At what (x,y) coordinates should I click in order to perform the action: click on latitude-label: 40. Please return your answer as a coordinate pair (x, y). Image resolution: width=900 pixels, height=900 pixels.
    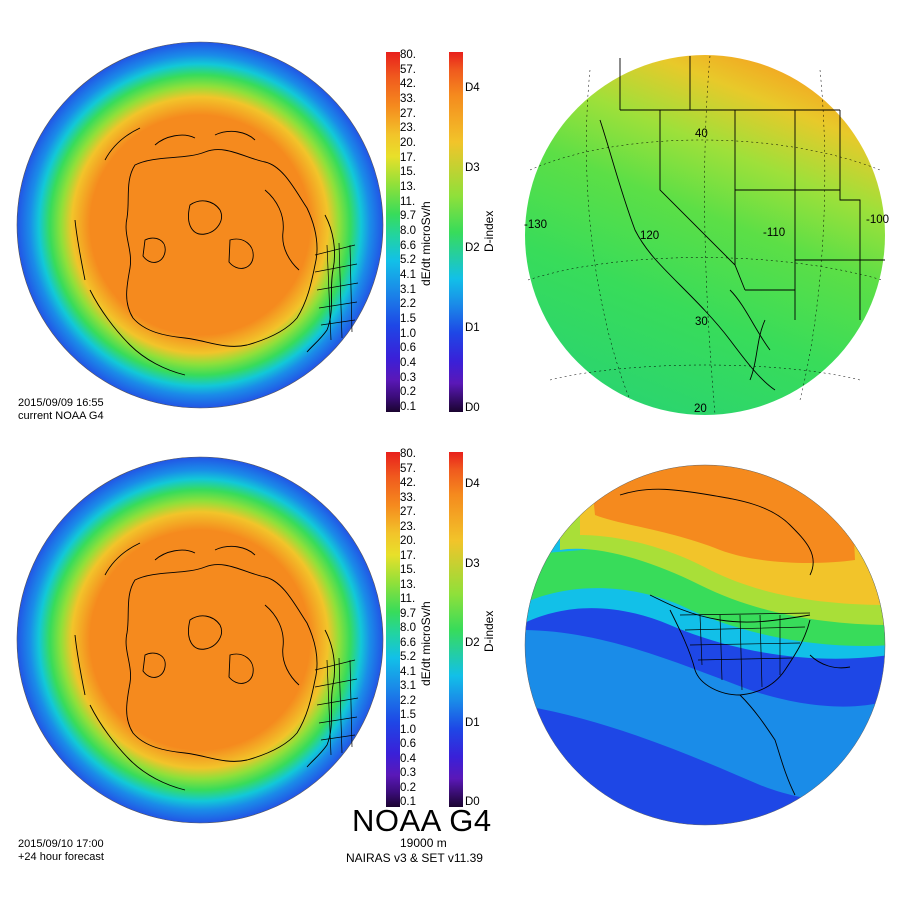
    Looking at the image, I should click on (701, 134).